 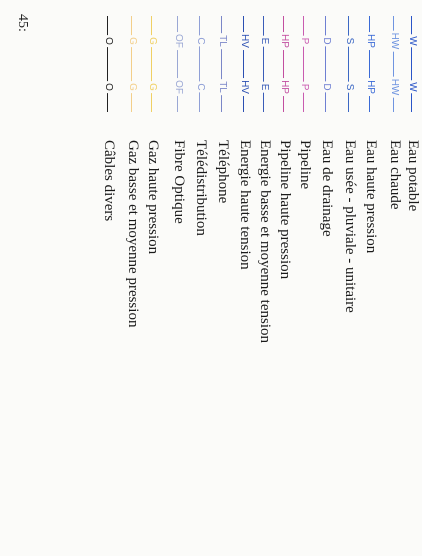 I want to click on legend-row: G G Gaz basse et moyenne pression, so click(x=132, y=278).